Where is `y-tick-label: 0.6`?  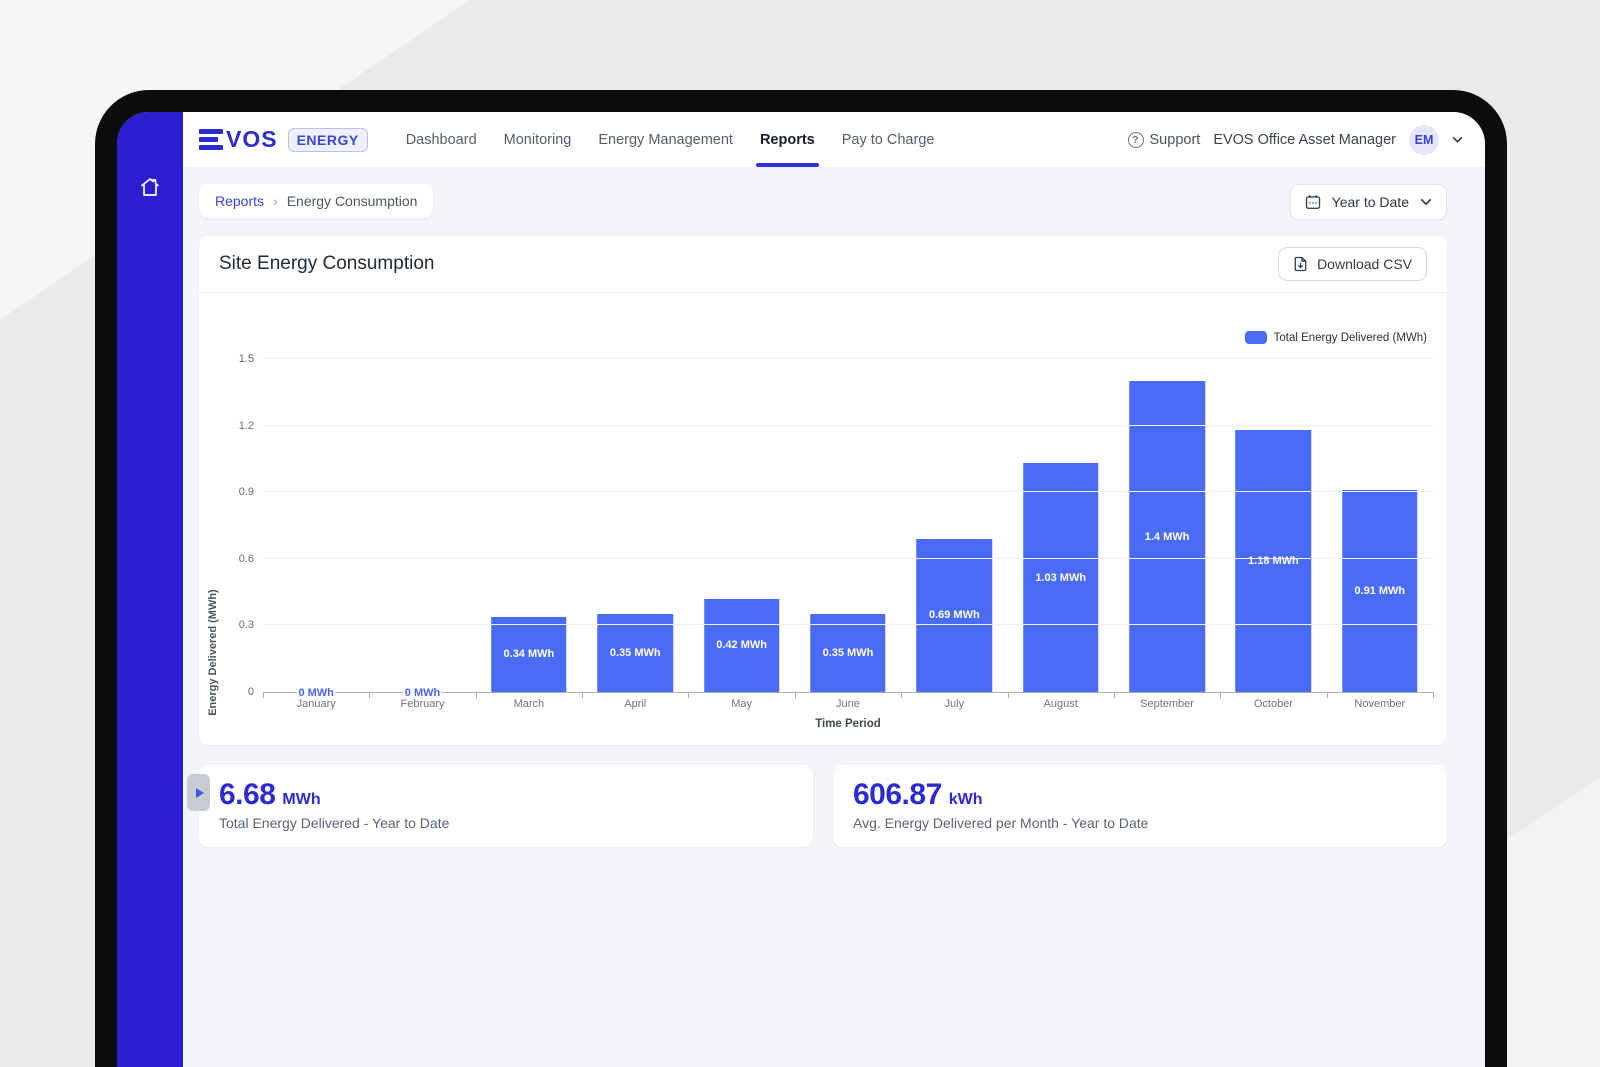 y-tick-label: 0.6 is located at coordinates (246, 558).